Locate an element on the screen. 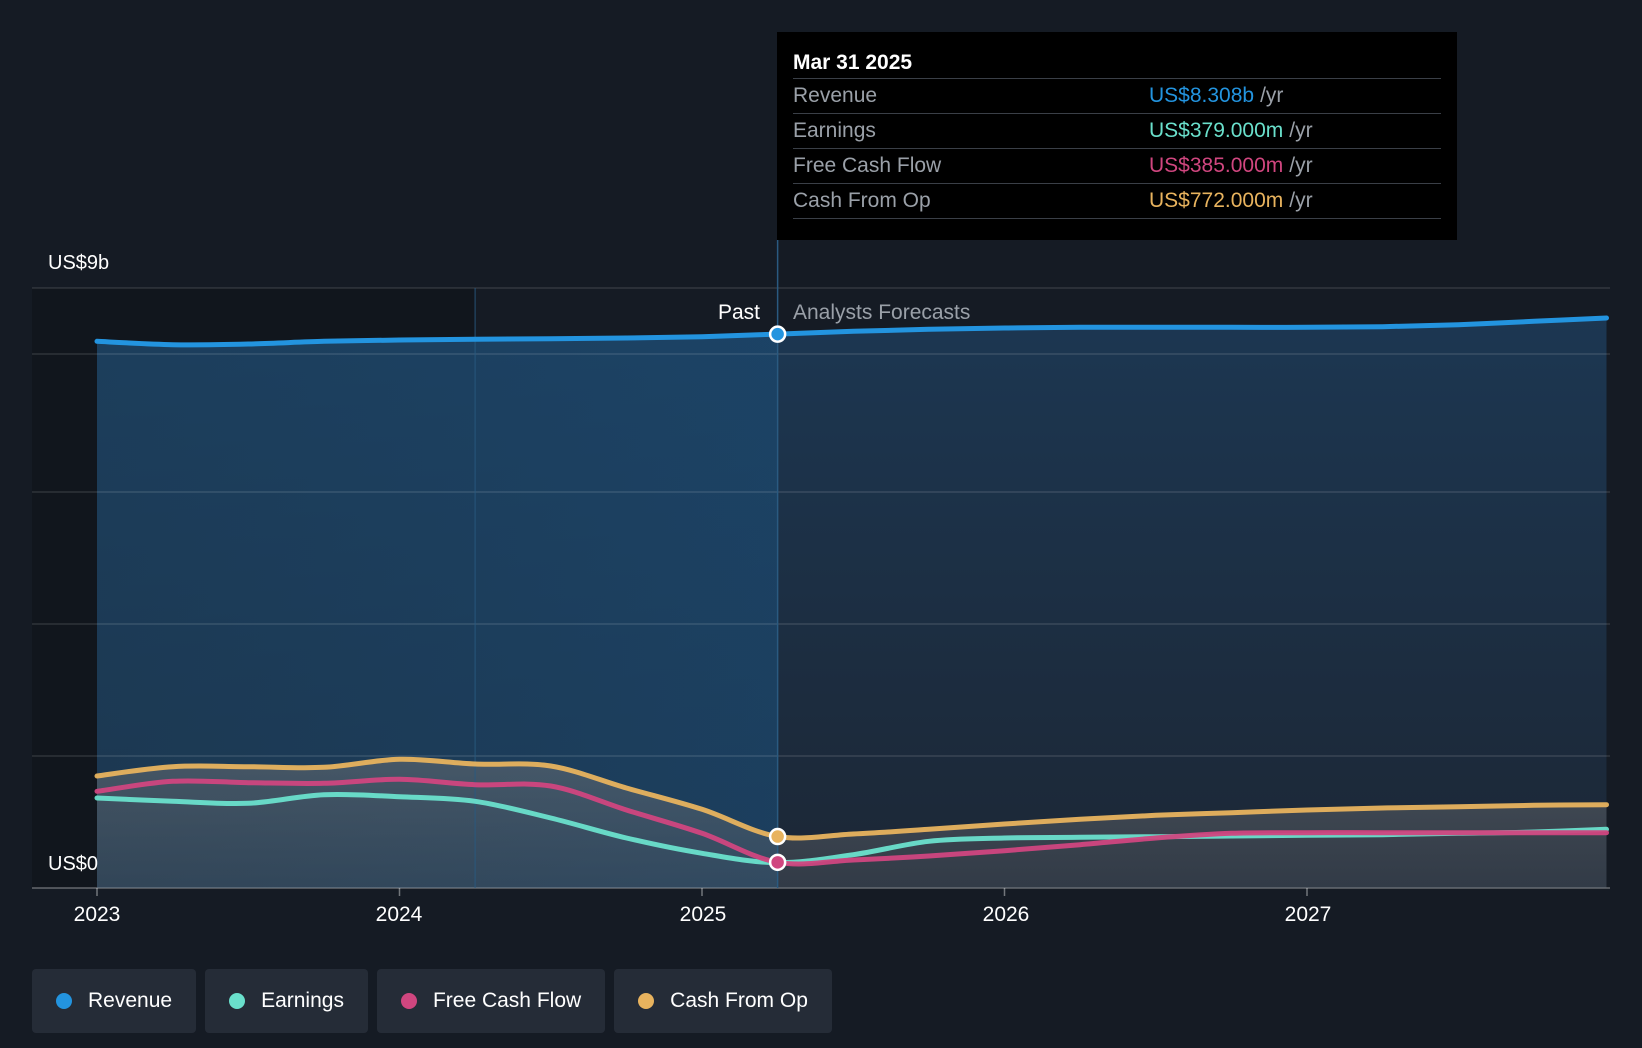 The height and width of the screenshot is (1048, 1642). tooltip-date: Mar 31 2025 is located at coordinates (1117, 63).